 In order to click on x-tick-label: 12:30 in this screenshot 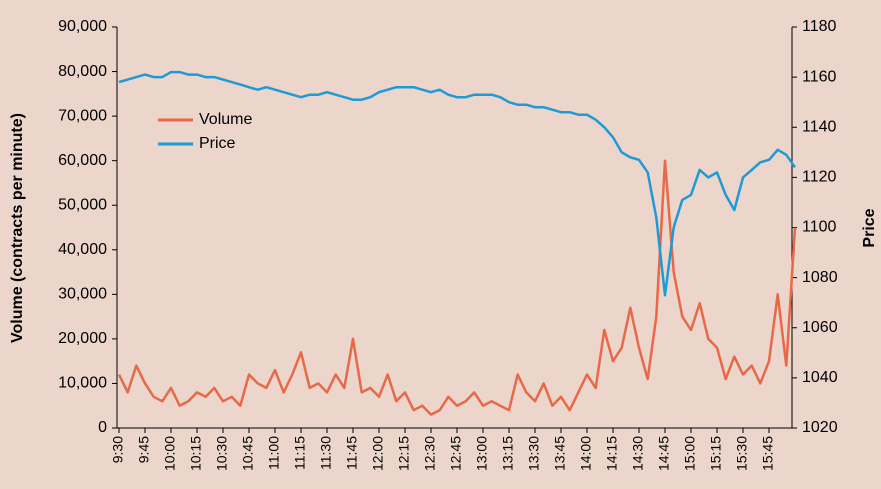, I will do `click(430, 453)`.